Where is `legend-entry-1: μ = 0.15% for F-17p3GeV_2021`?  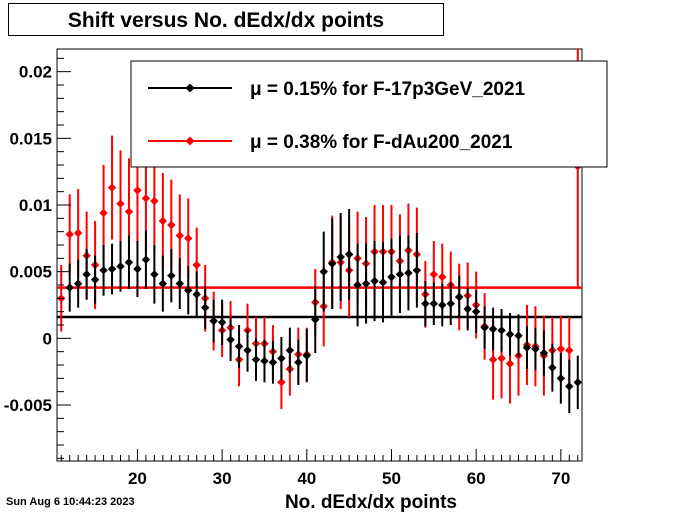 legend-entry-1: μ = 0.15% for F-17p3GeV_2021 is located at coordinates (388, 89).